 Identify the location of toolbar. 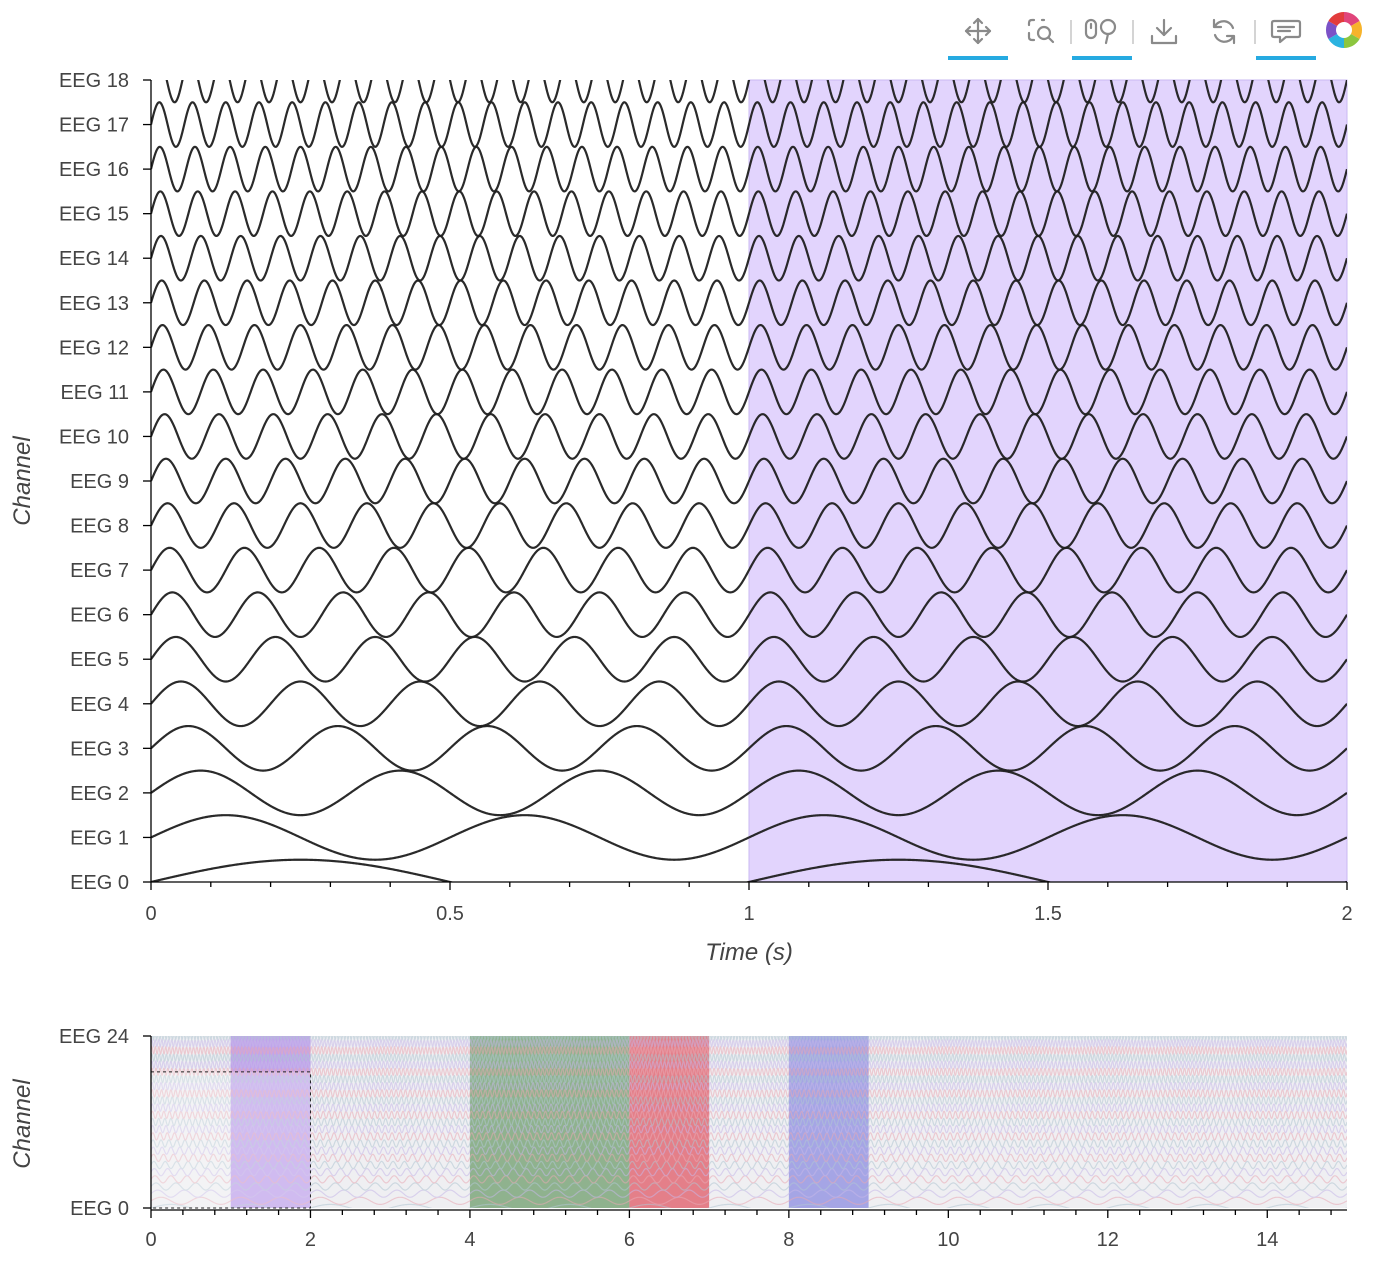
(1155, 34).